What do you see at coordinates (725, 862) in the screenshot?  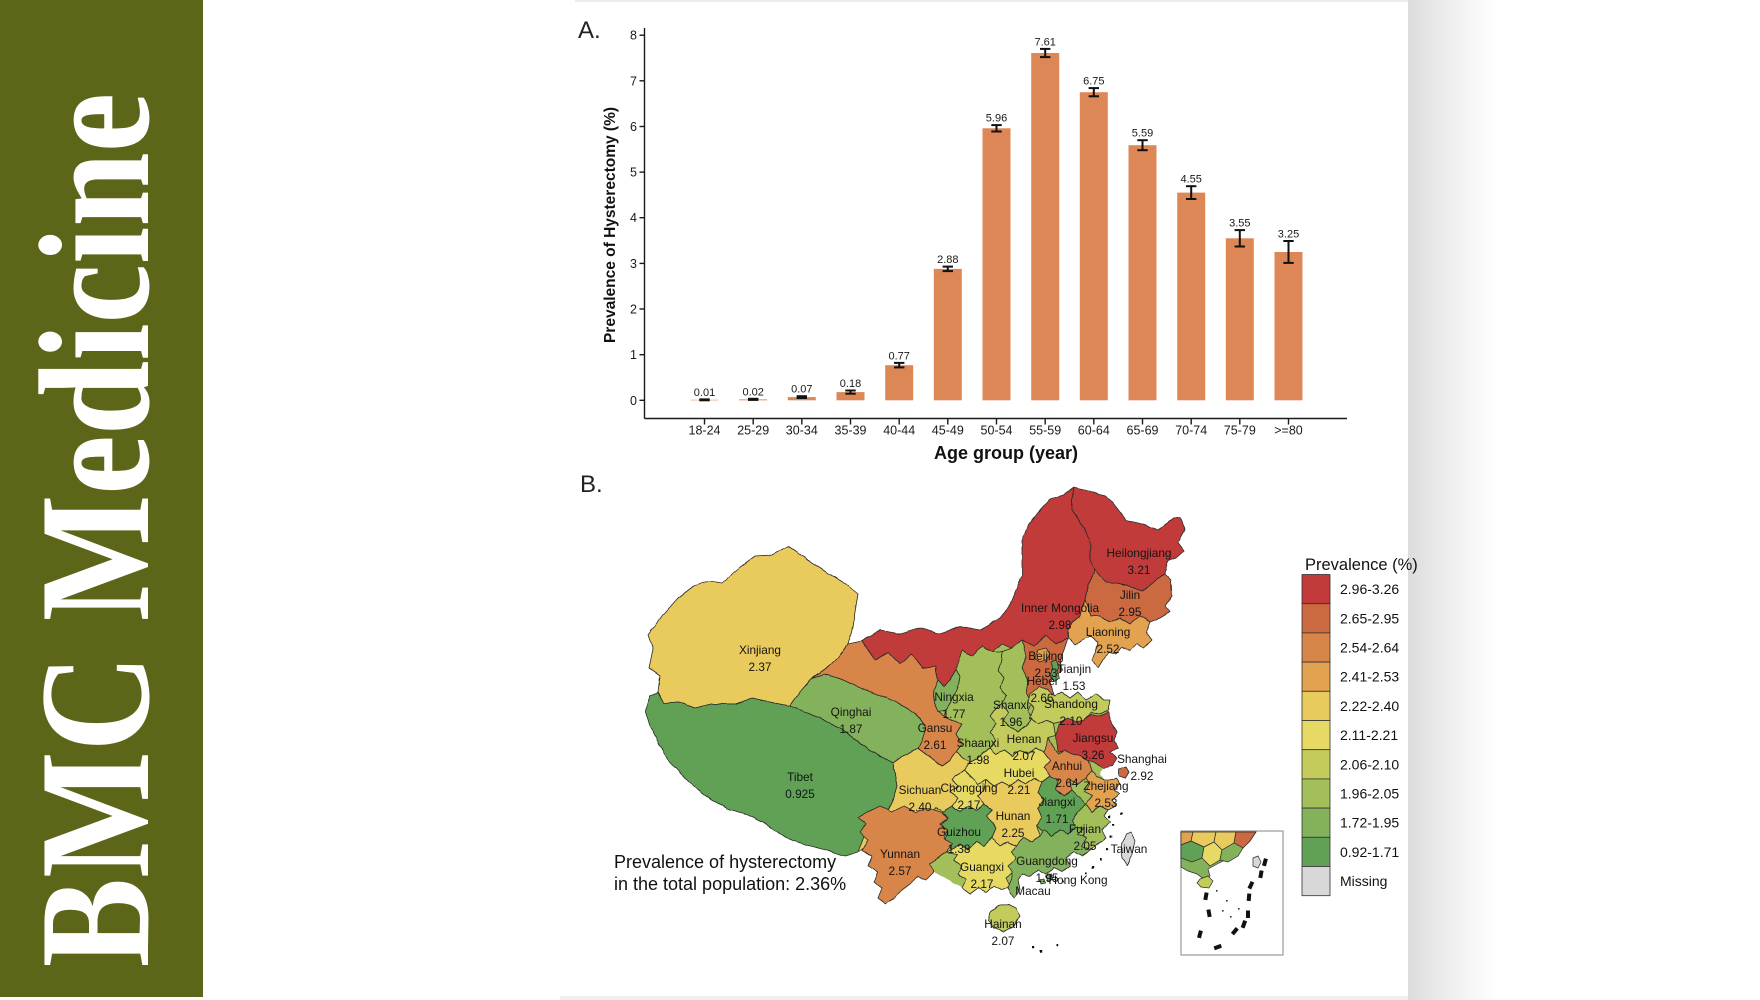 I see `svg-text: Prevalence of hysterectomy` at bounding box center [725, 862].